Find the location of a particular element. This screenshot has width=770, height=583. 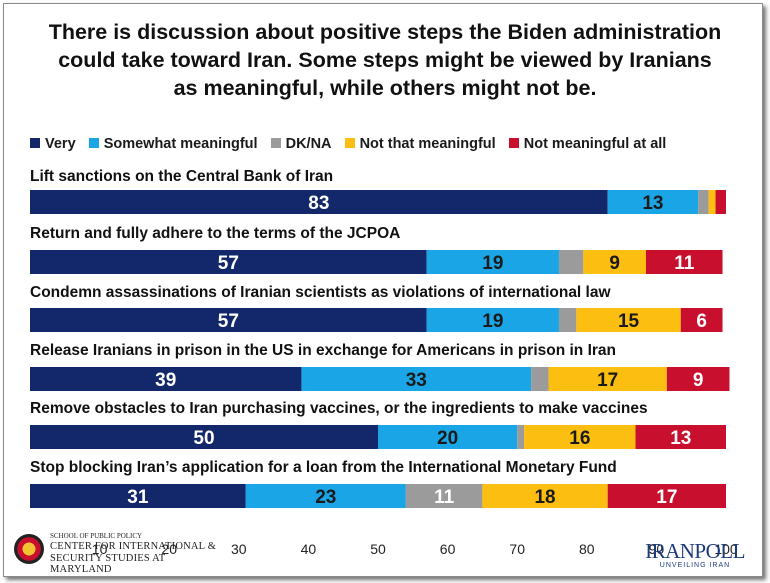

x-tick-label-80: 80 is located at coordinates (587, 549).